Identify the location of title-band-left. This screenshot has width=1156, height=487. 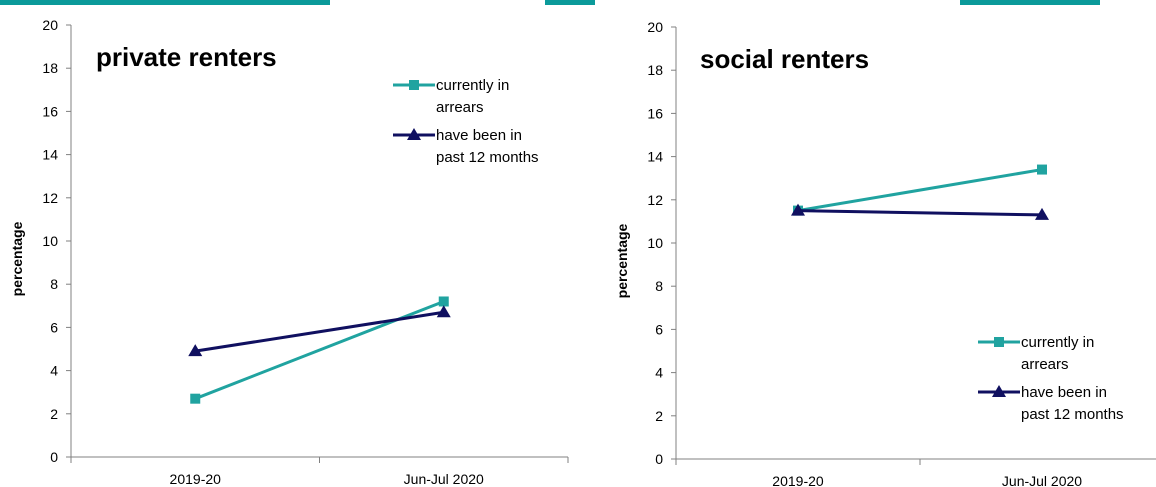
(165, 2).